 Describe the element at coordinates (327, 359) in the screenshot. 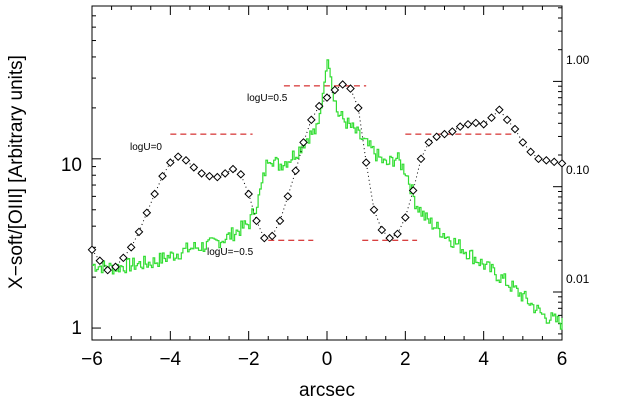

I see `x-tick-label: 0` at that location.